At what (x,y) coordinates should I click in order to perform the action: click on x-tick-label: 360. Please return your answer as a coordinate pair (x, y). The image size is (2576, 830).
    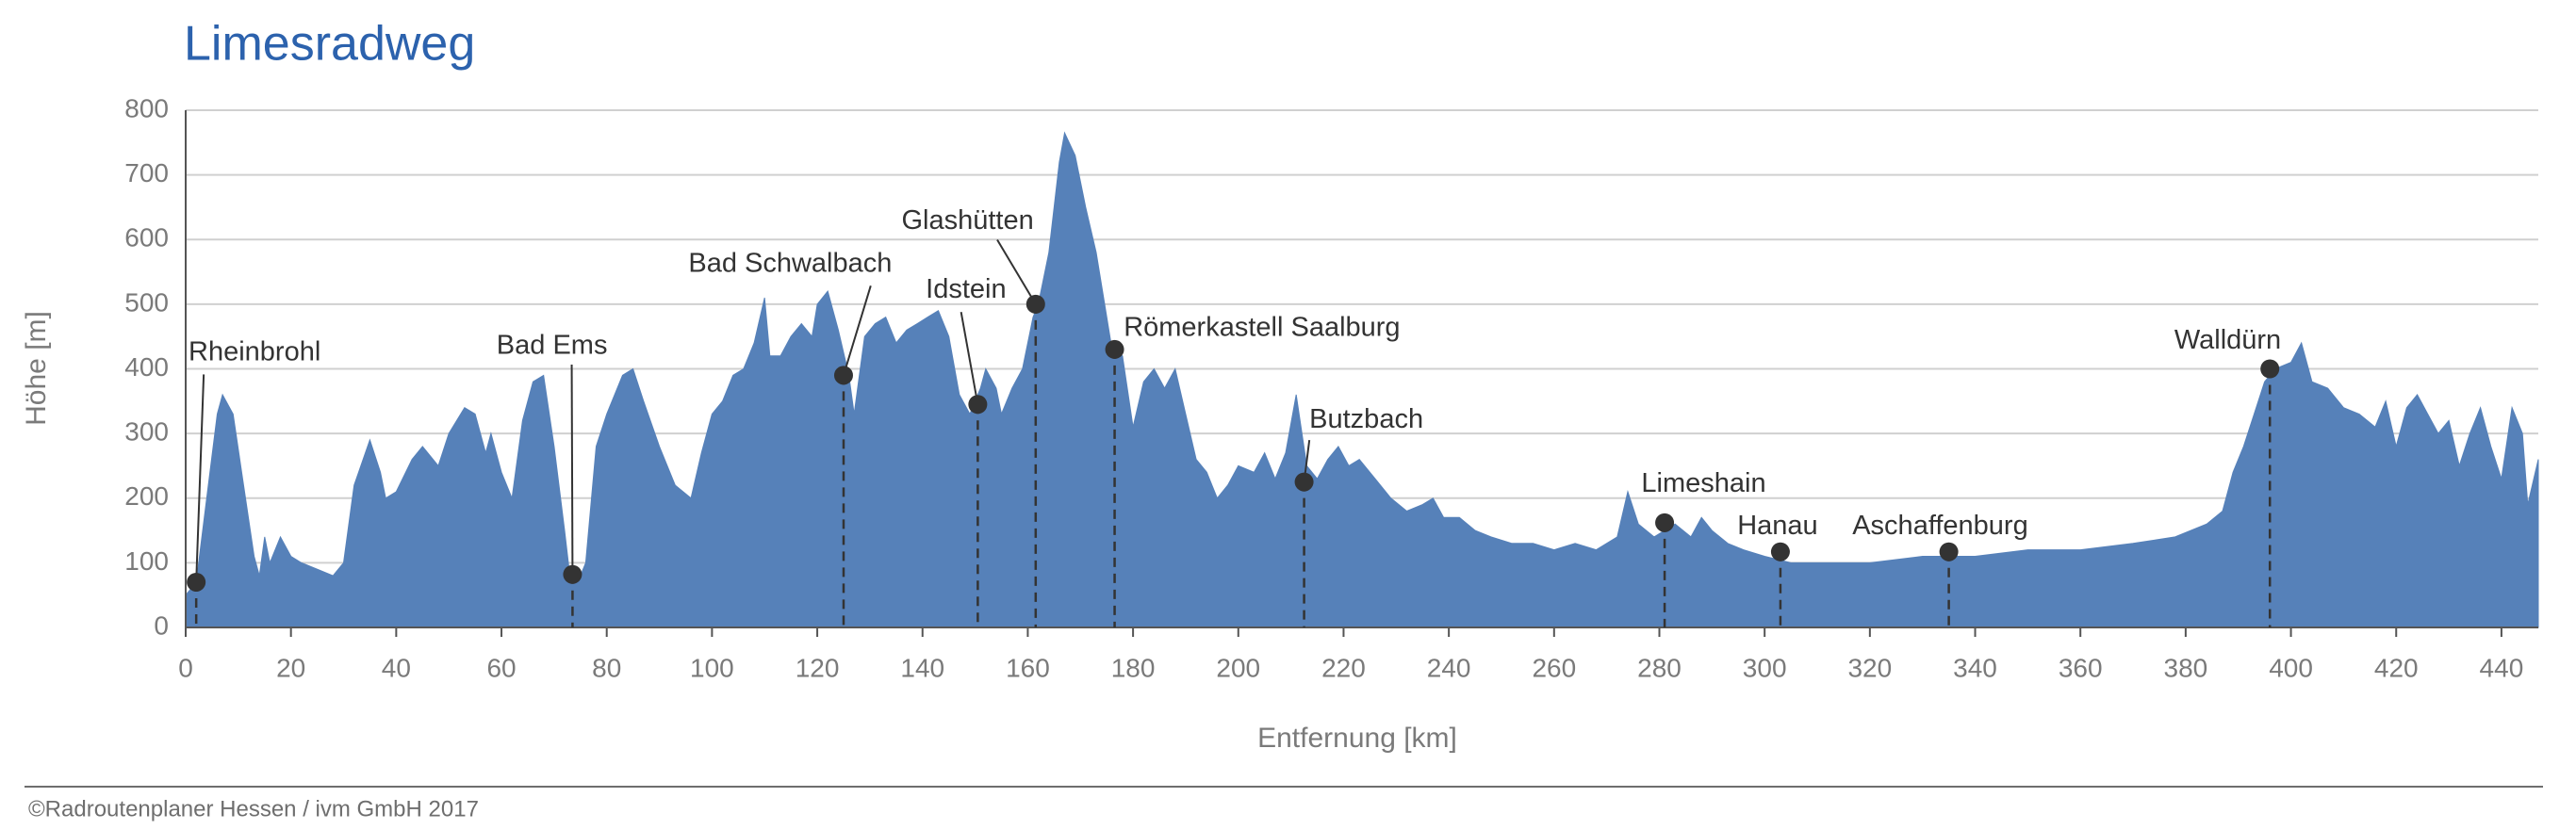
    Looking at the image, I should click on (2081, 667).